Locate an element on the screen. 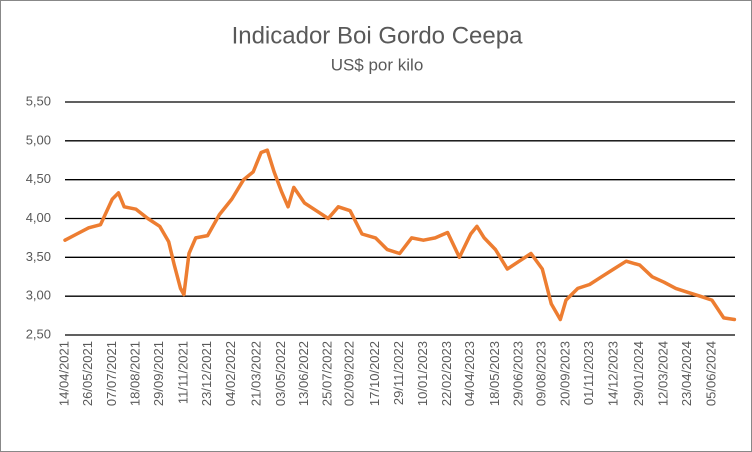 This screenshot has width=752, height=452. y-tick-label: 5,00 is located at coordinates (38, 139).